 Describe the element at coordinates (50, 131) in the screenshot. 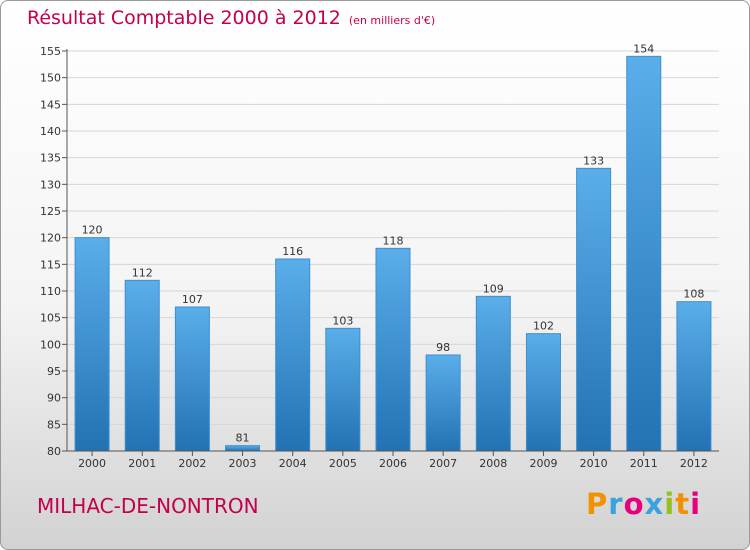

I see `y-tick-label: 140` at that location.